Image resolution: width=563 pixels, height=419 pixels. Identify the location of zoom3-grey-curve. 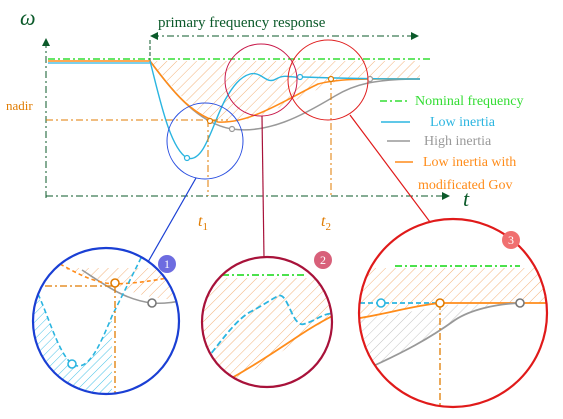
(440, 337).